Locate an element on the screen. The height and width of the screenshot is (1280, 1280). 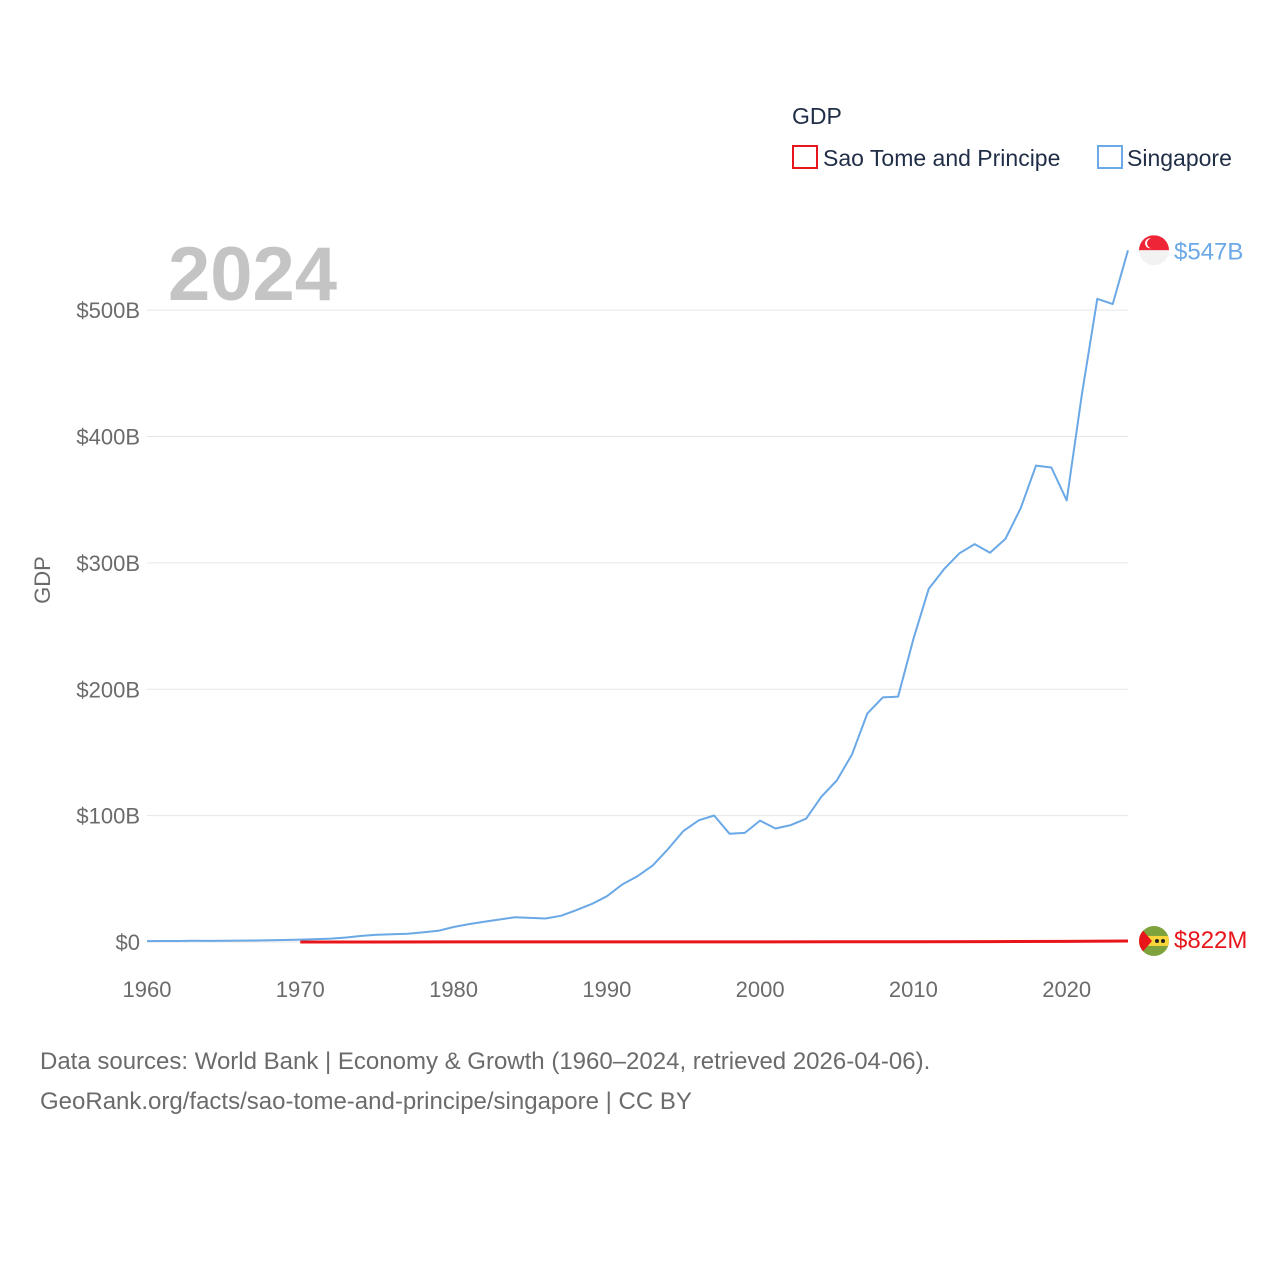
y-tick-label: $0 is located at coordinates (128, 942).